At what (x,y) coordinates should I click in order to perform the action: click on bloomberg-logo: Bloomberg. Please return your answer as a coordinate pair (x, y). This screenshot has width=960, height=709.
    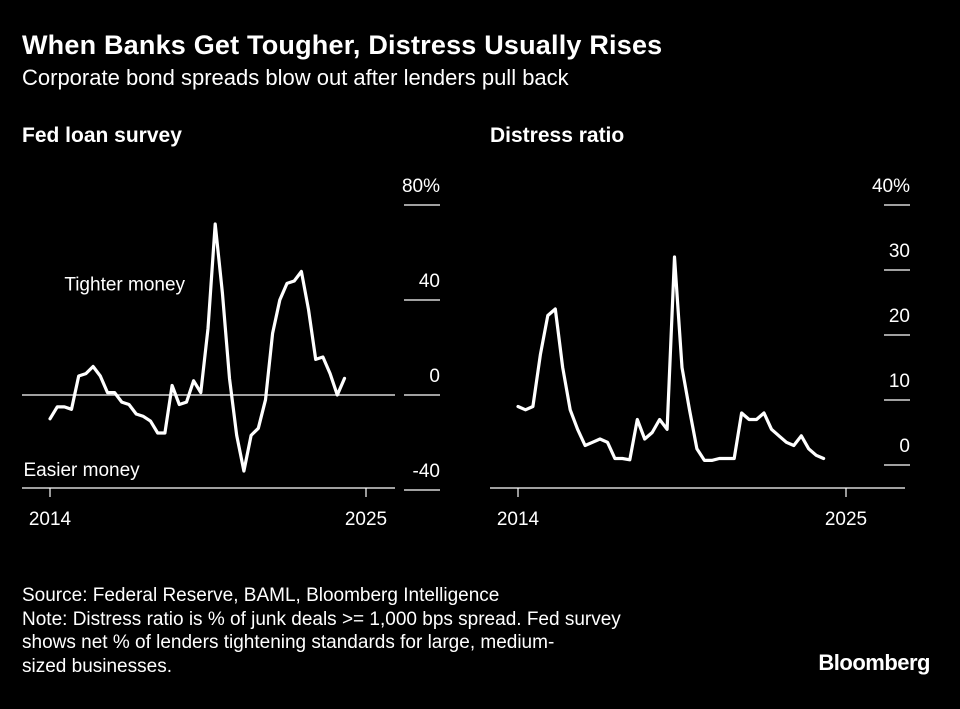
    Looking at the image, I should click on (874, 662).